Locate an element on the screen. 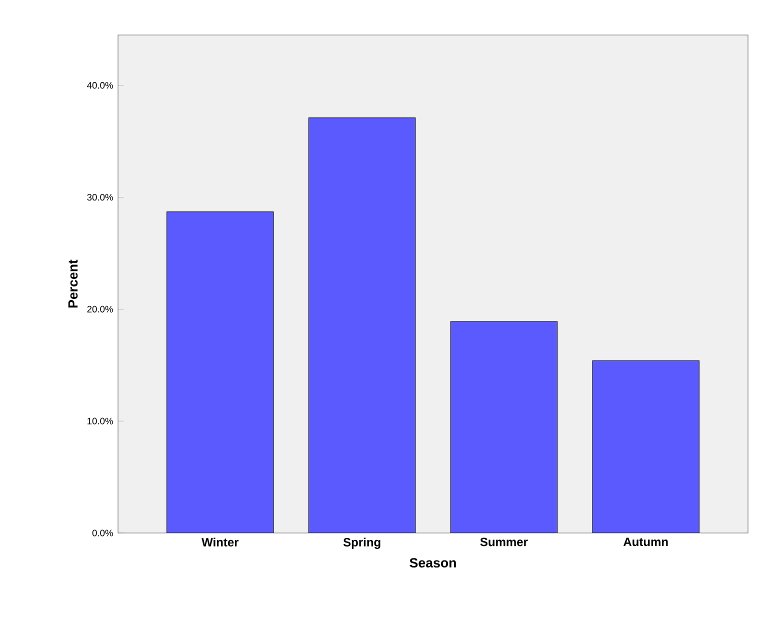  y-tick-label: 10.0% is located at coordinates (100, 421).